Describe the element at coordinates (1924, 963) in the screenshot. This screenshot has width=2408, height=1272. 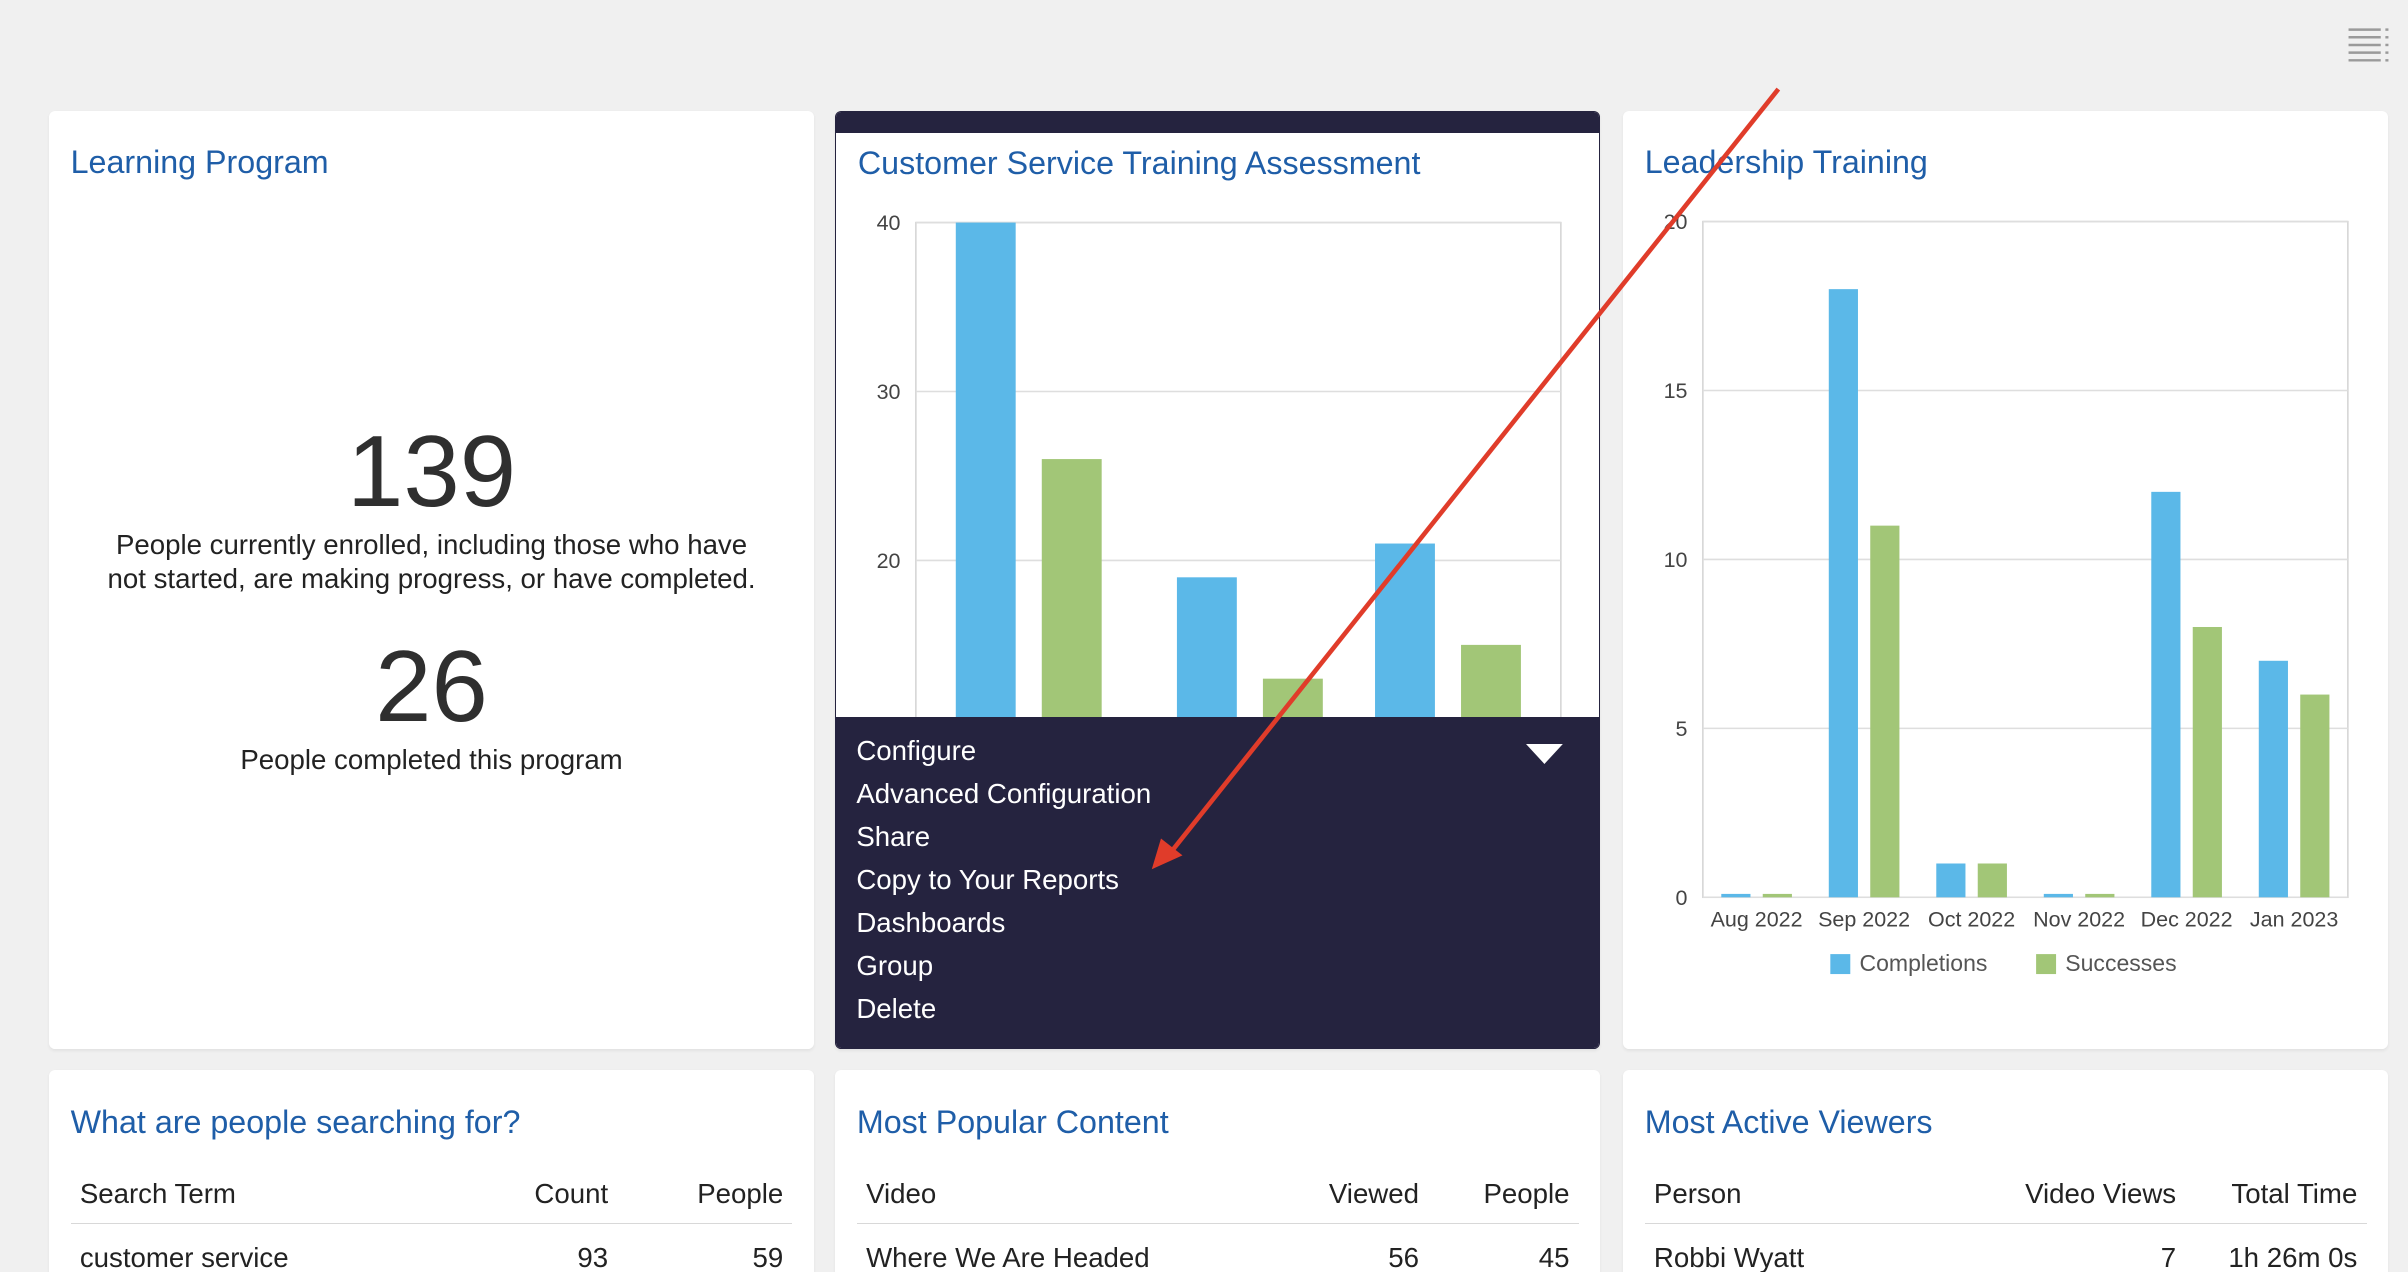
I see `legend-label: Completions` at that location.